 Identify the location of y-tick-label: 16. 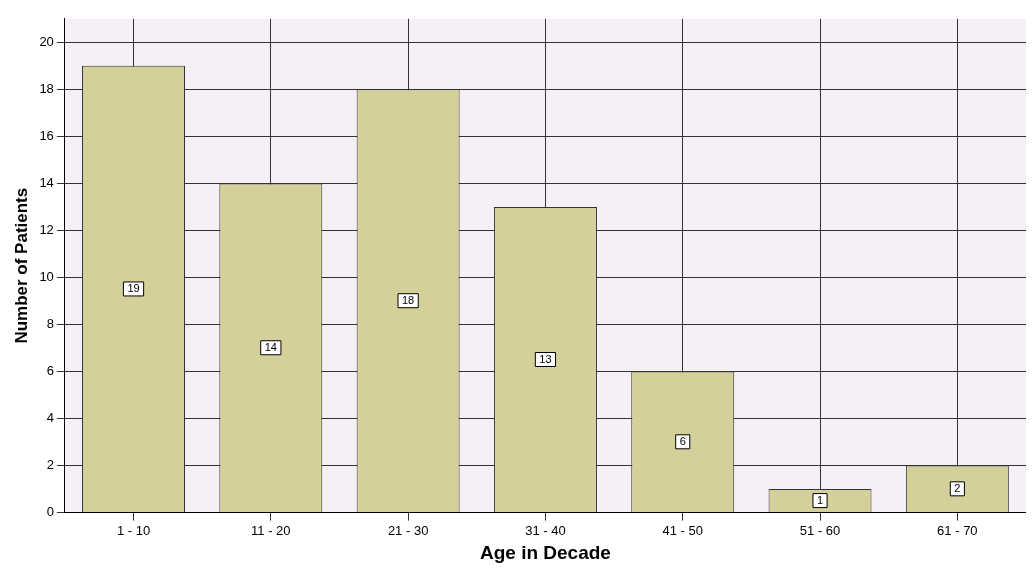
(46, 135).